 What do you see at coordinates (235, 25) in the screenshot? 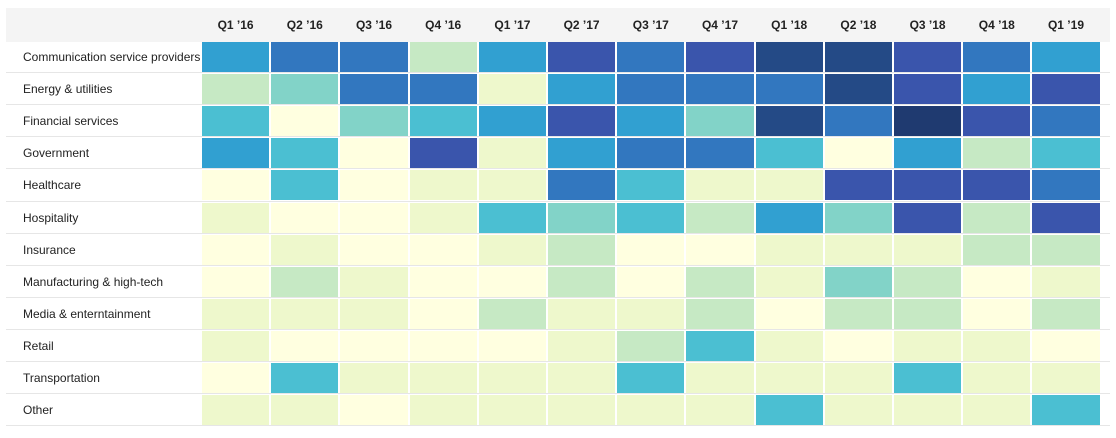
I see `column-label: Q1 ’16` at bounding box center [235, 25].